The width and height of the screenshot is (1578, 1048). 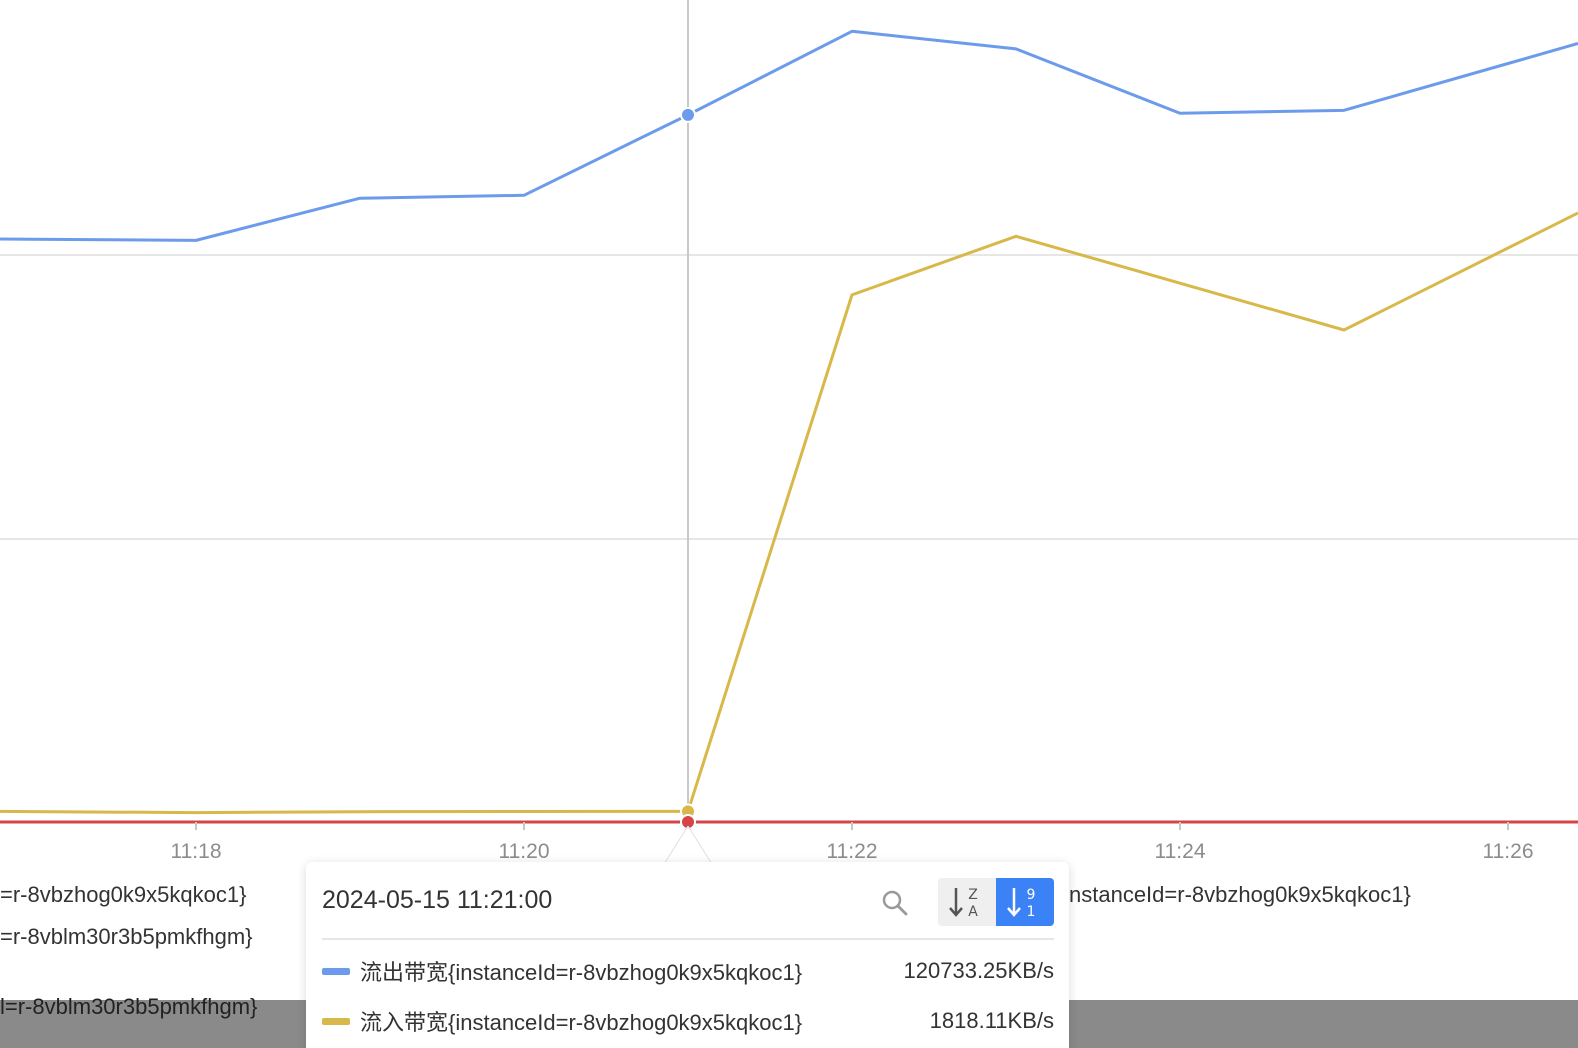 I want to click on sort-toggle-group: Z A 9 1, so click(x=996, y=902).